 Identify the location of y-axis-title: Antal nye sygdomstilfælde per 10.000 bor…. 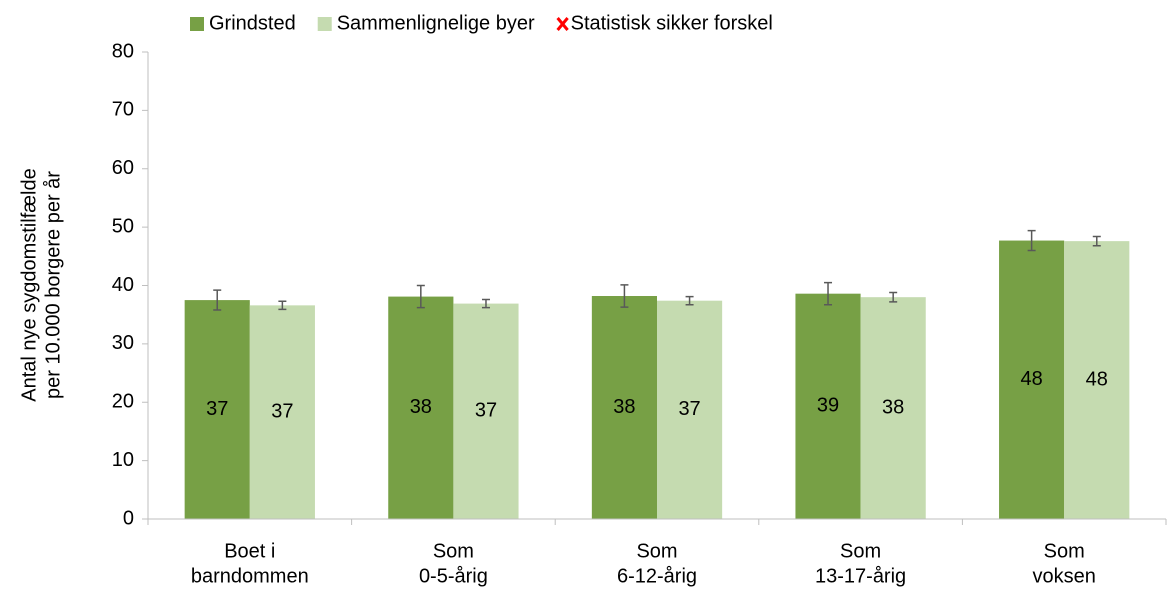
(41, 284).